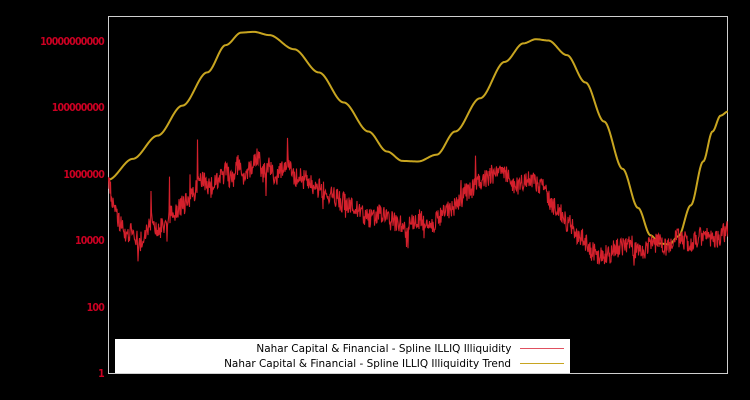  Describe the element at coordinates (95, 307) in the screenshot. I see `y-tick-label-4: 100` at that location.